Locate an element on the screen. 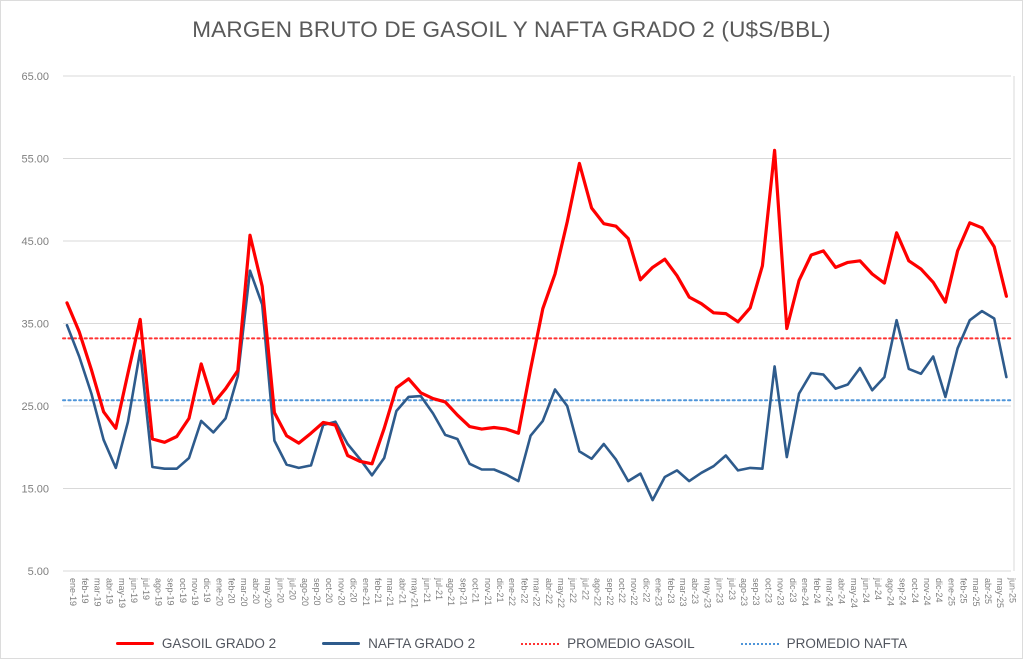 This screenshot has width=1023, height=659. x-axis-tick-label: feb-20 is located at coordinates (232, 591).